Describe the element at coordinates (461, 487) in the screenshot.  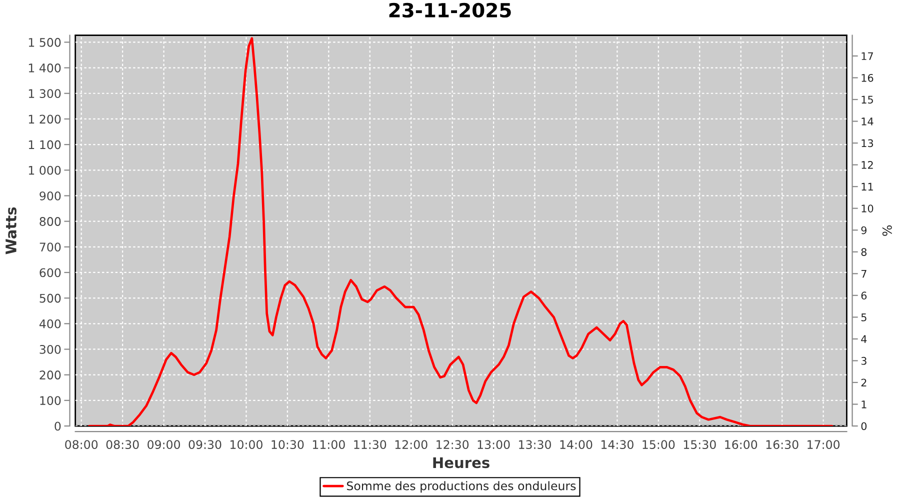
I see `legend-label: Somme des productions des onduleurs` at that location.